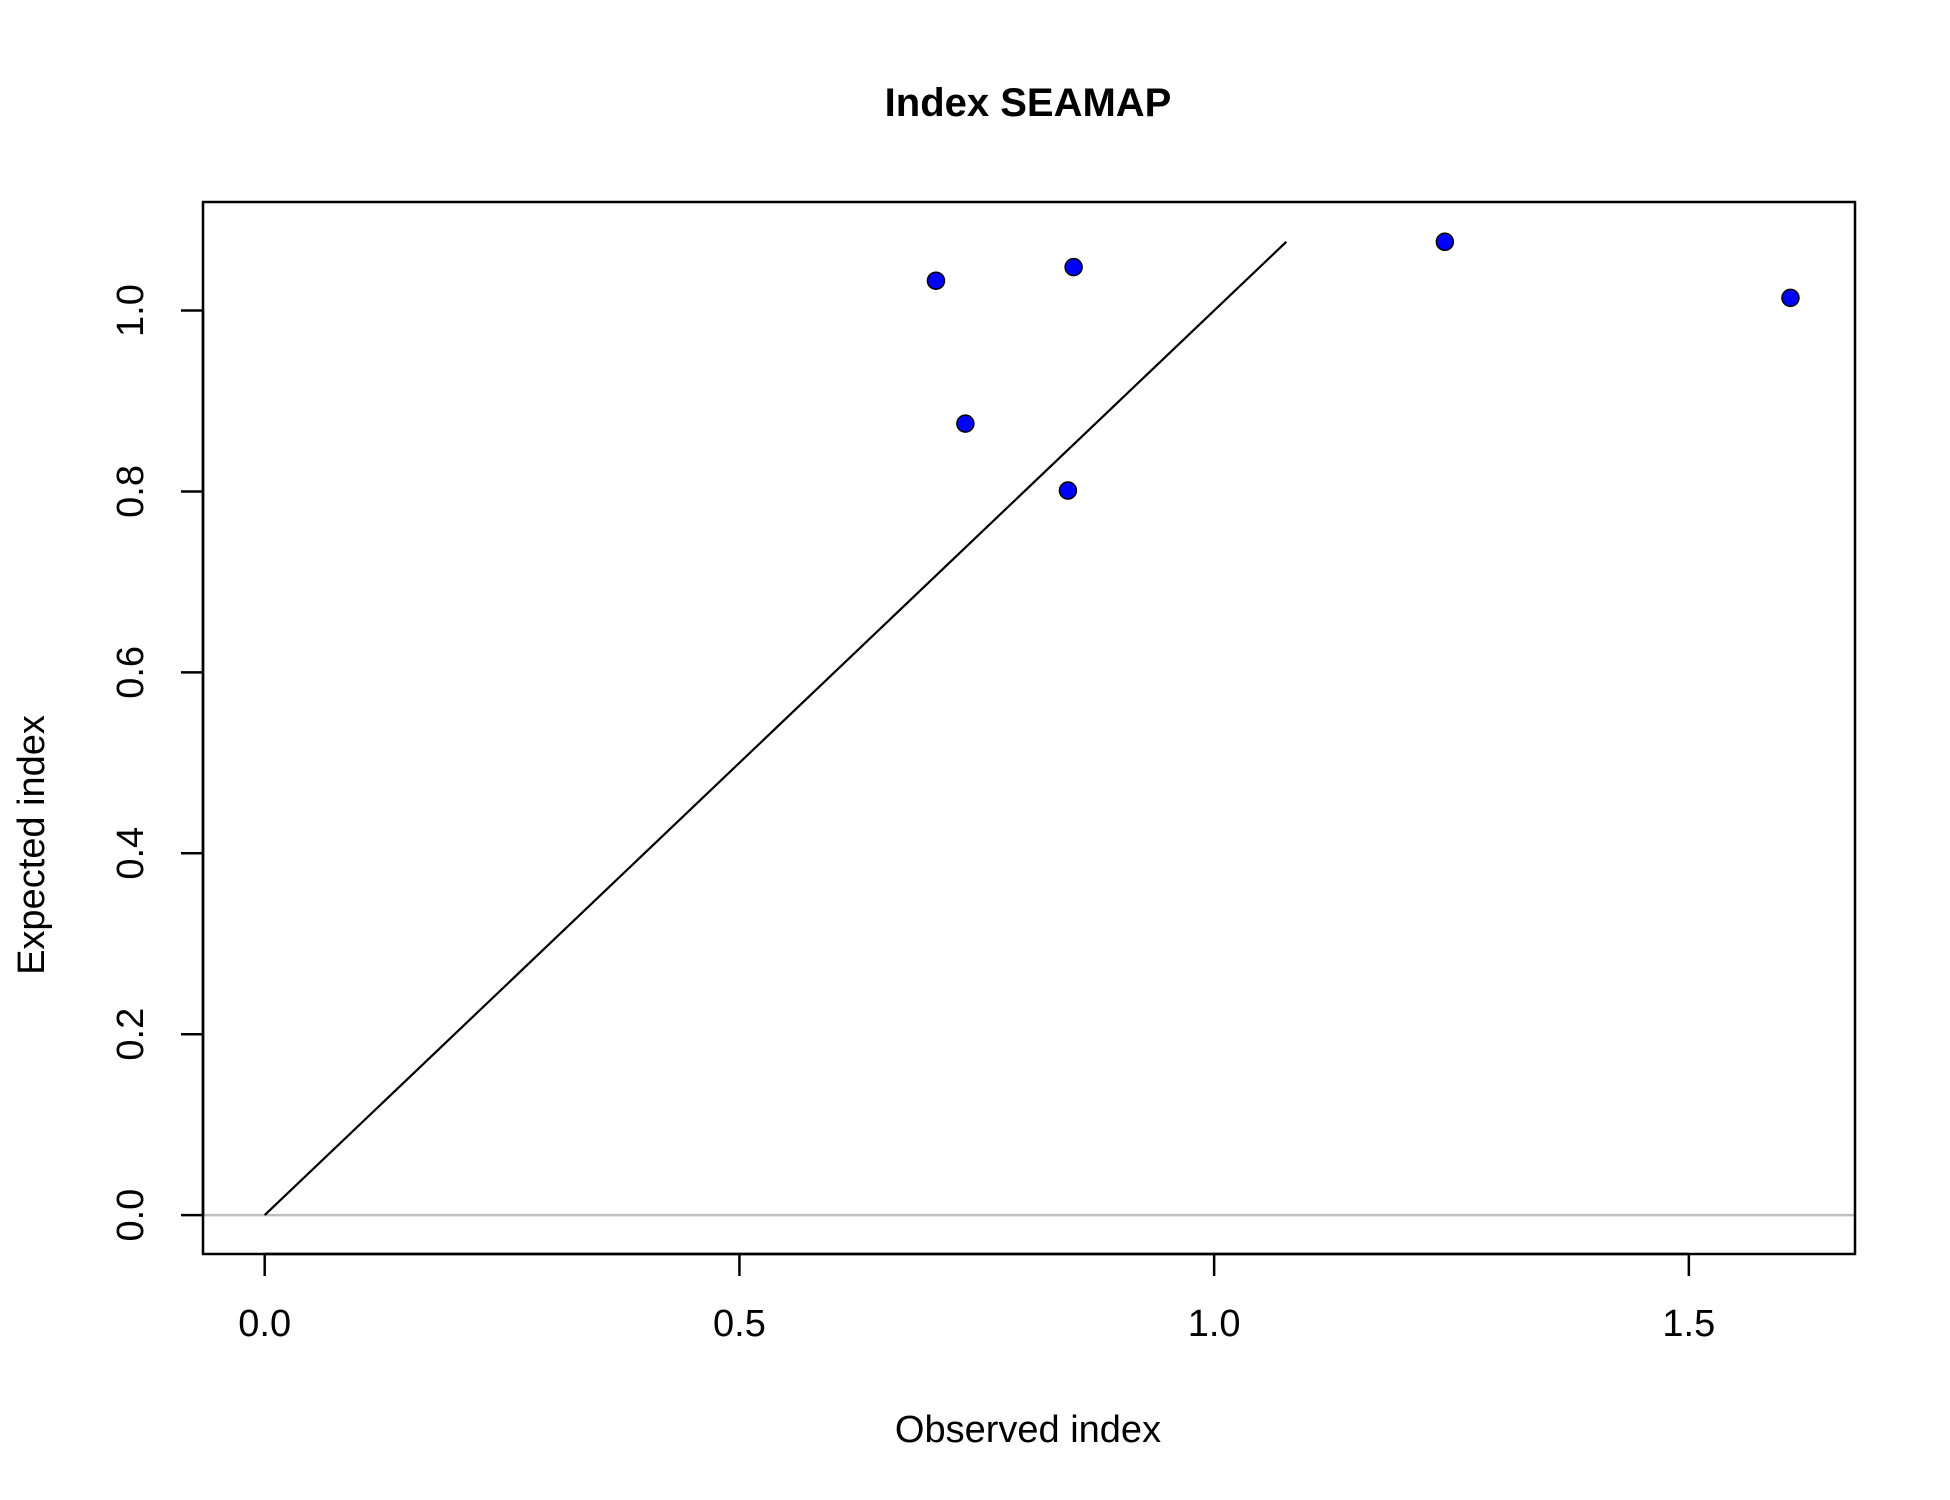 This screenshot has height=1500, width=1950. I want to click on y-tick-label: 0.2, so click(131, 1034).